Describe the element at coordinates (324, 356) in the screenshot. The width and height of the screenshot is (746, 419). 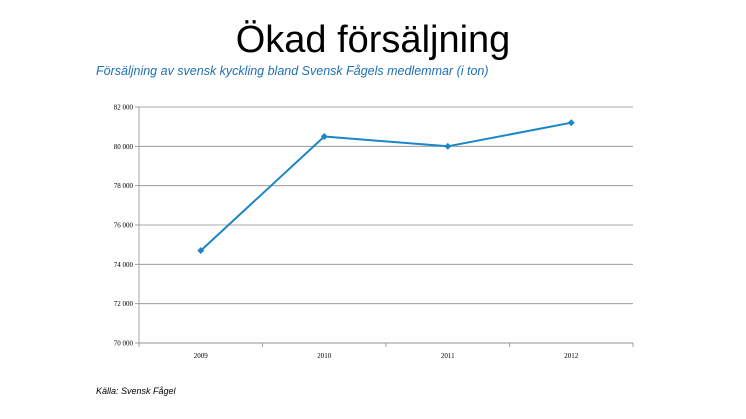
I see `x-tick-label: 2010` at that location.